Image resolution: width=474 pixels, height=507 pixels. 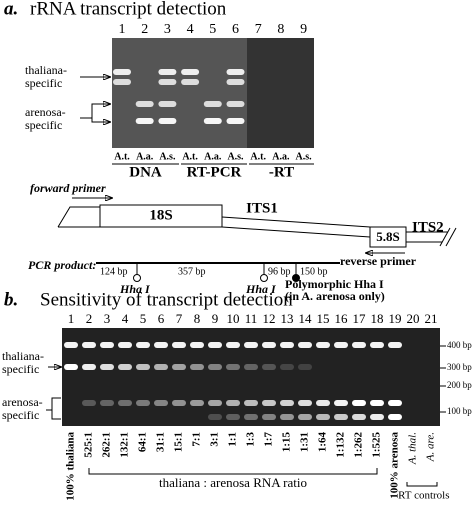 What do you see at coordinates (114, 271) in the screenshot?
I see `fragment: 124 bp` at bounding box center [114, 271].